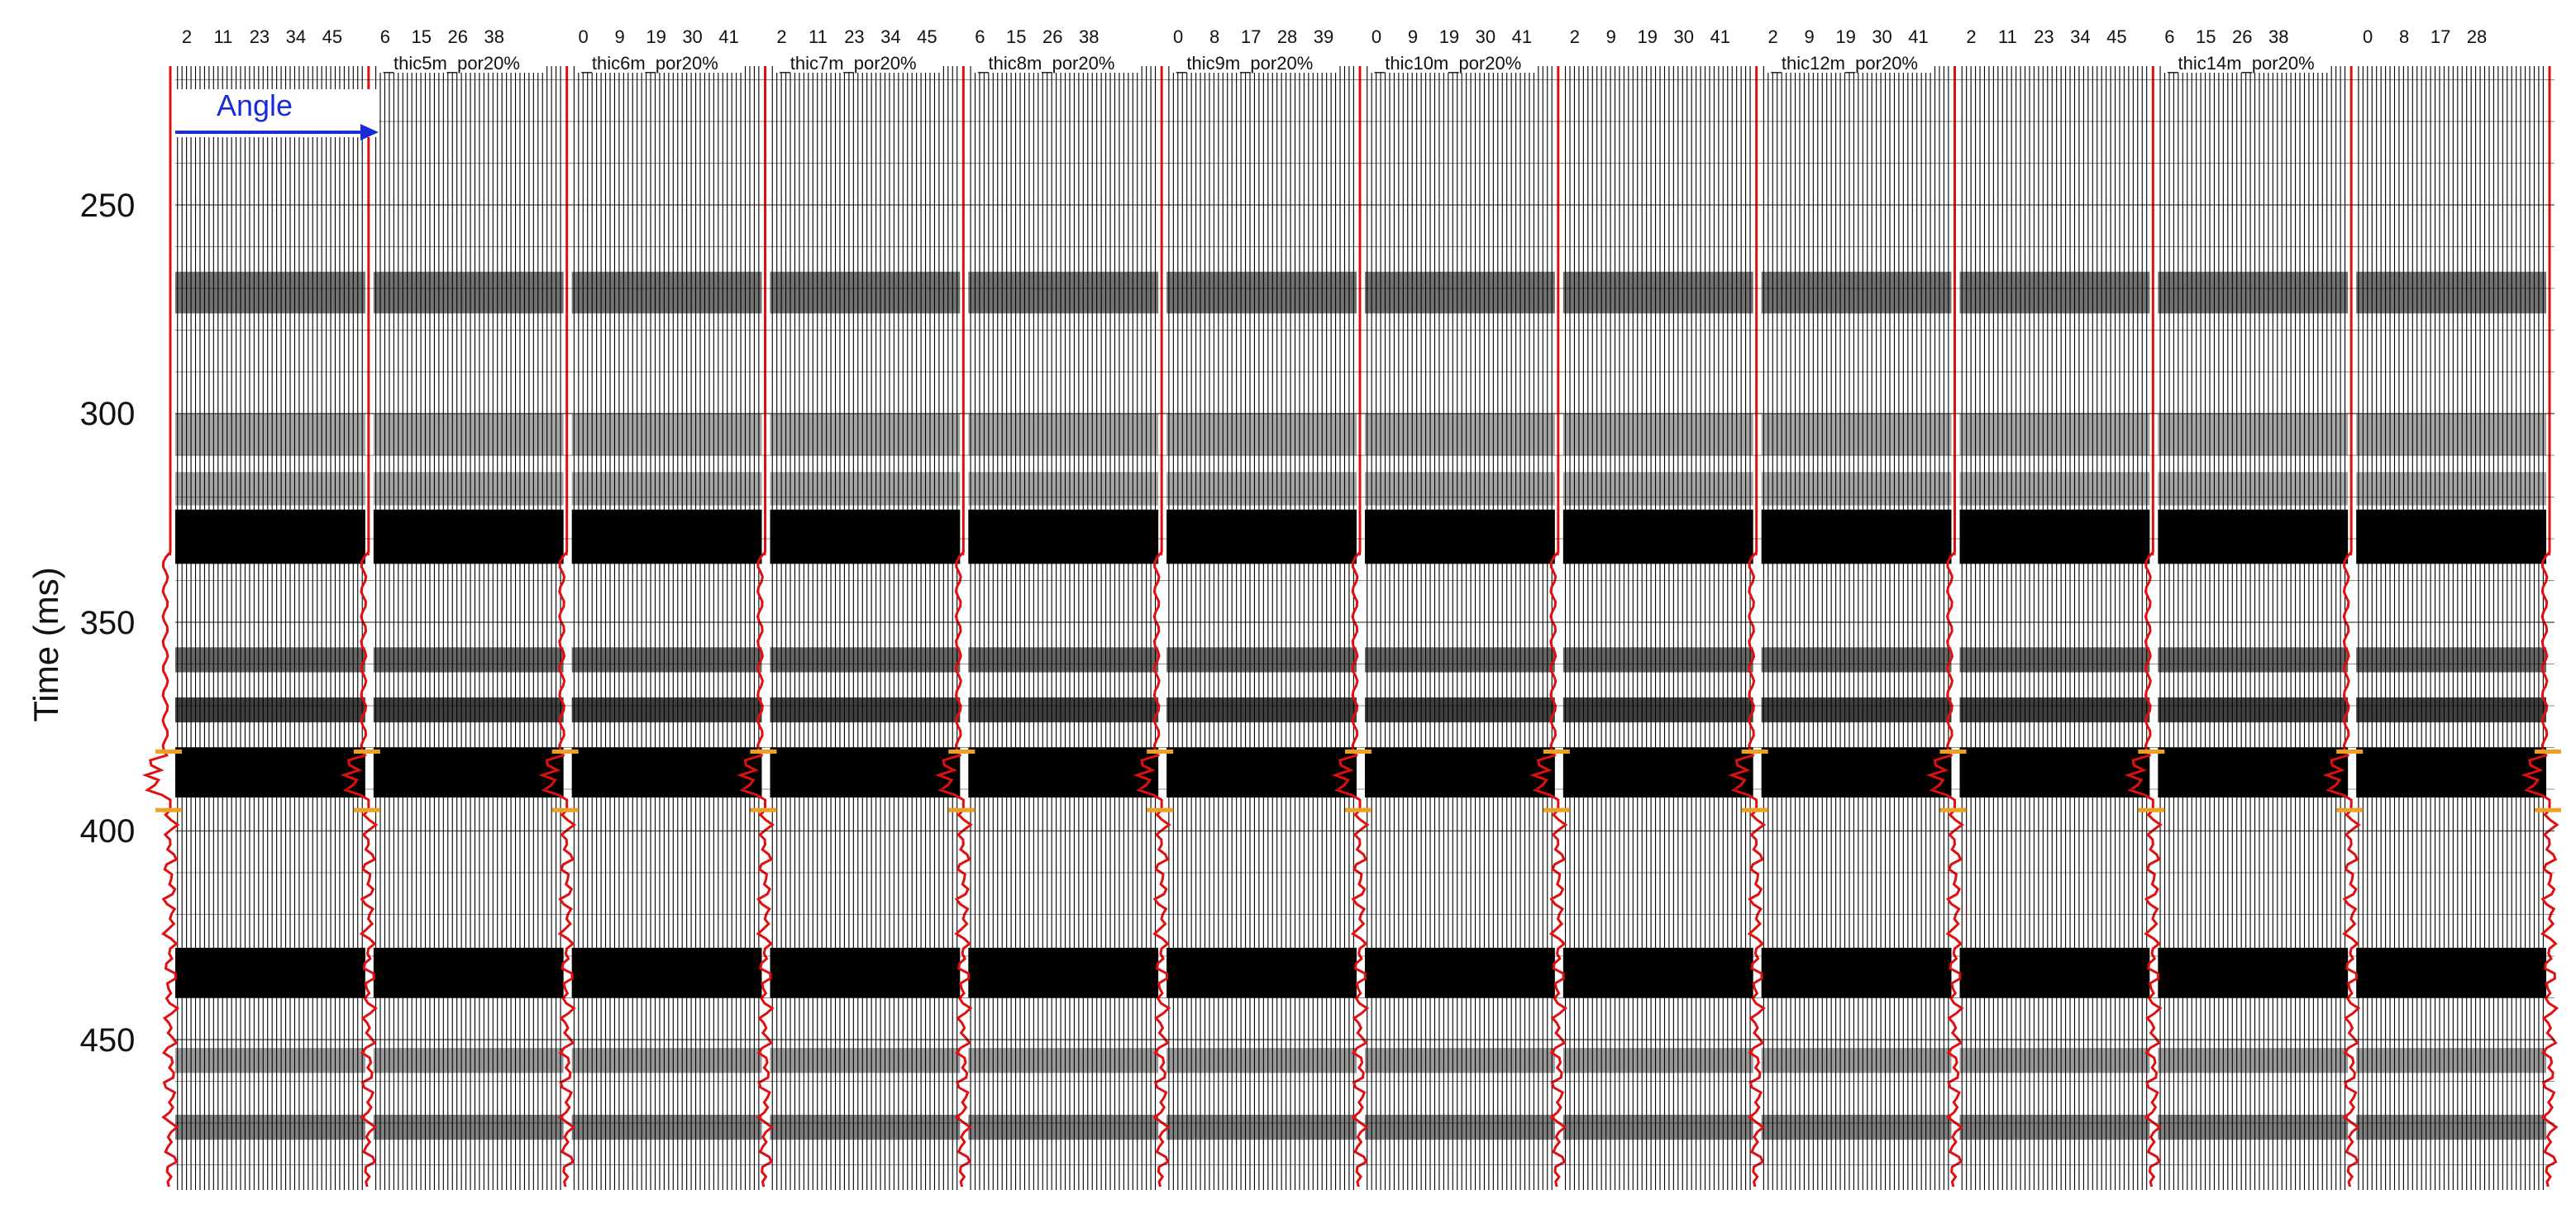 The width and height of the screenshot is (2576, 1209). What do you see at coordinates (2258, 628) in the screenshot?
I see `panel-11-traces` at bounding box center [2258, 628].